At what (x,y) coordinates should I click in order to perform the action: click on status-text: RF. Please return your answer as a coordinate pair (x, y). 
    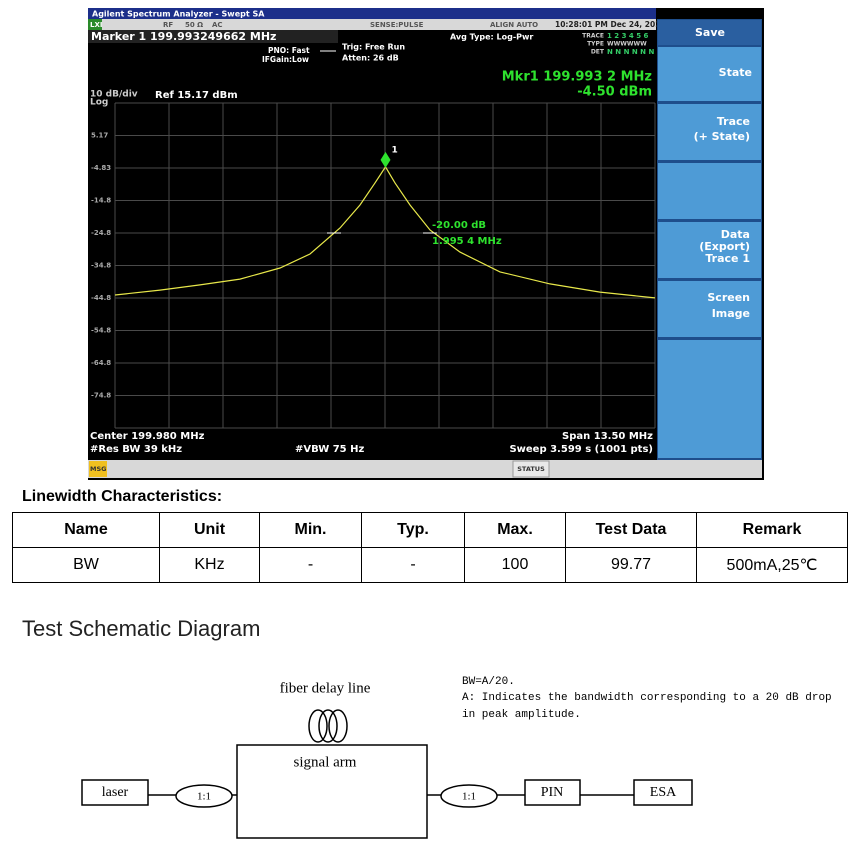
    Looking at the image, I should click on (168, 25).